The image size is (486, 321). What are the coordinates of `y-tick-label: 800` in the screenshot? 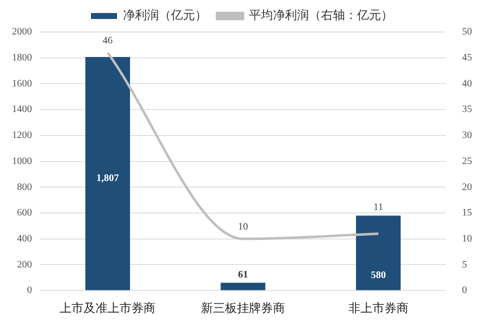 It's located at (24, 187).